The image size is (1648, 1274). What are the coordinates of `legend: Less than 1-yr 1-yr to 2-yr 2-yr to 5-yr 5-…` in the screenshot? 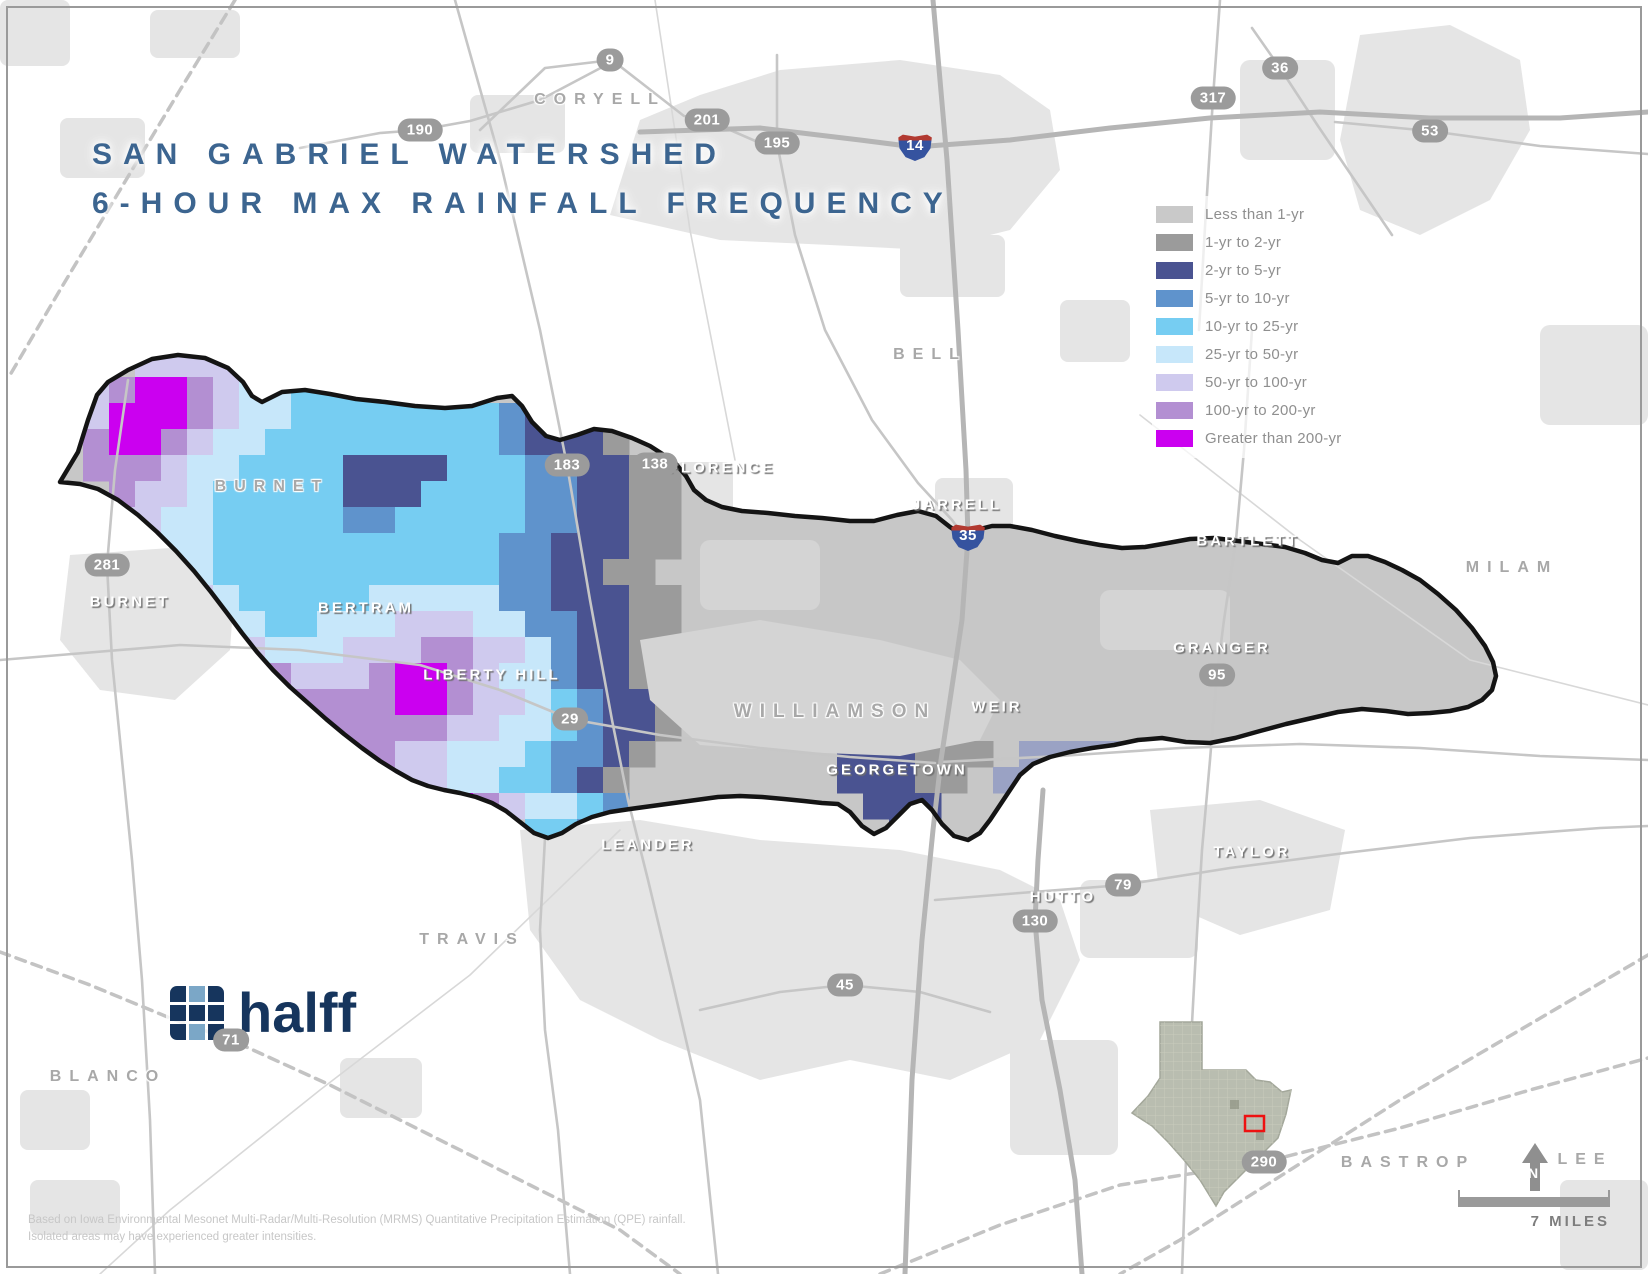 It's located at (1252, 327).